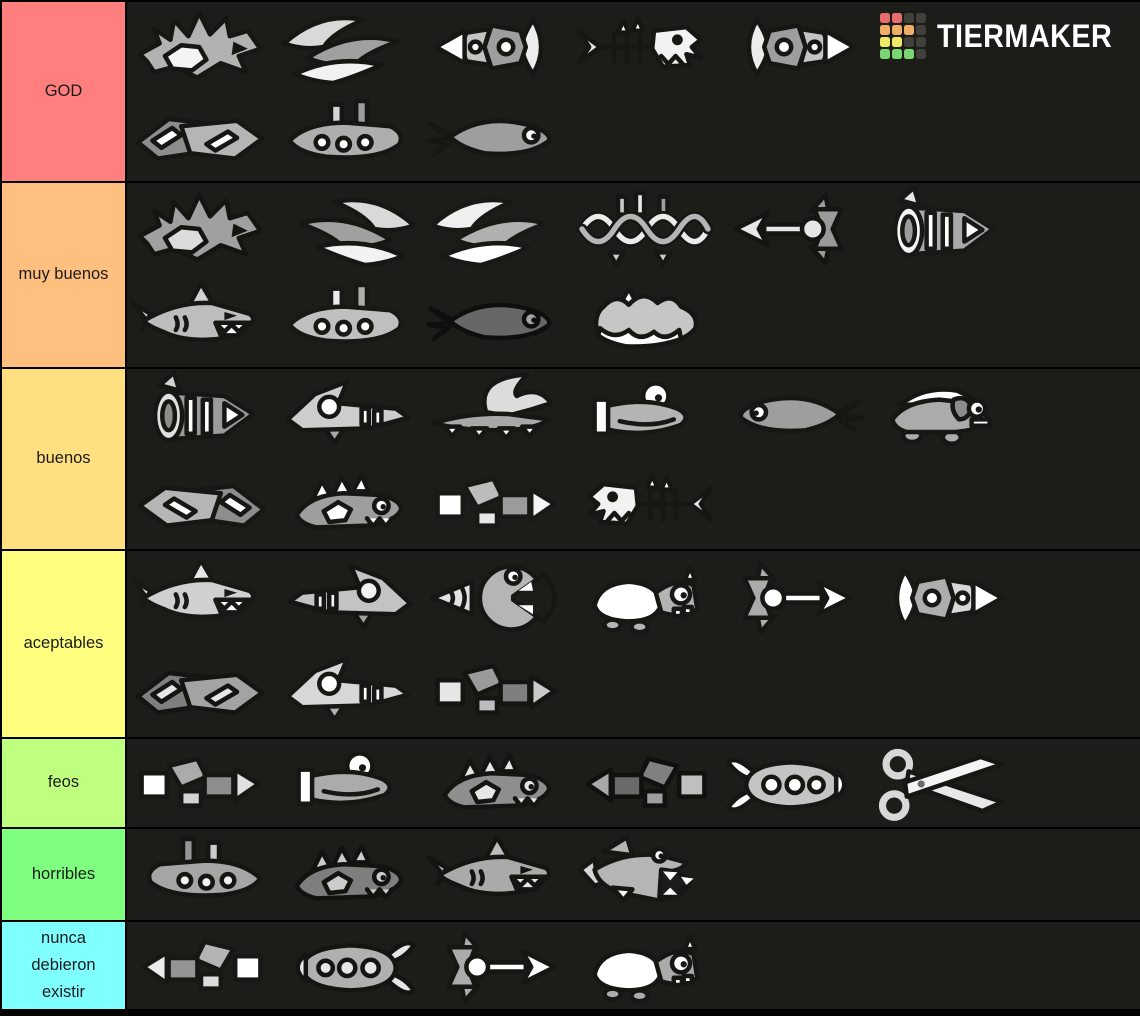  I want to click on toothshark-sprite-icon, so click(645, 875).